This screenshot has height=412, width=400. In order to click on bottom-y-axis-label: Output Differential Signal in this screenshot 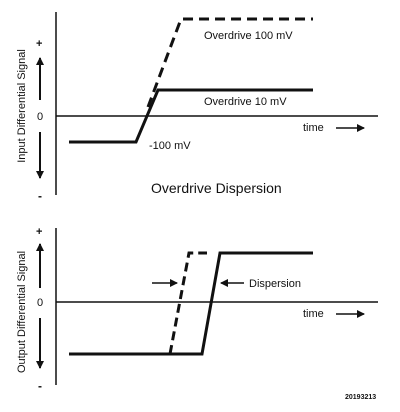, I will do `click(22, 312)`.